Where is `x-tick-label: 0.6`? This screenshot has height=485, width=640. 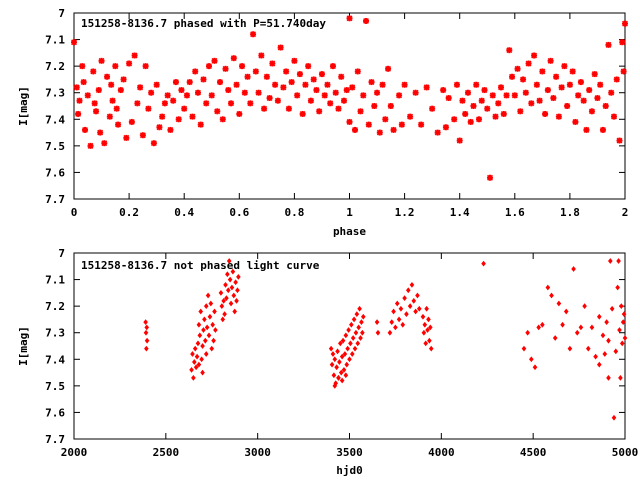
x-tick-label: 0.6 is located at coordinates (239, 212).